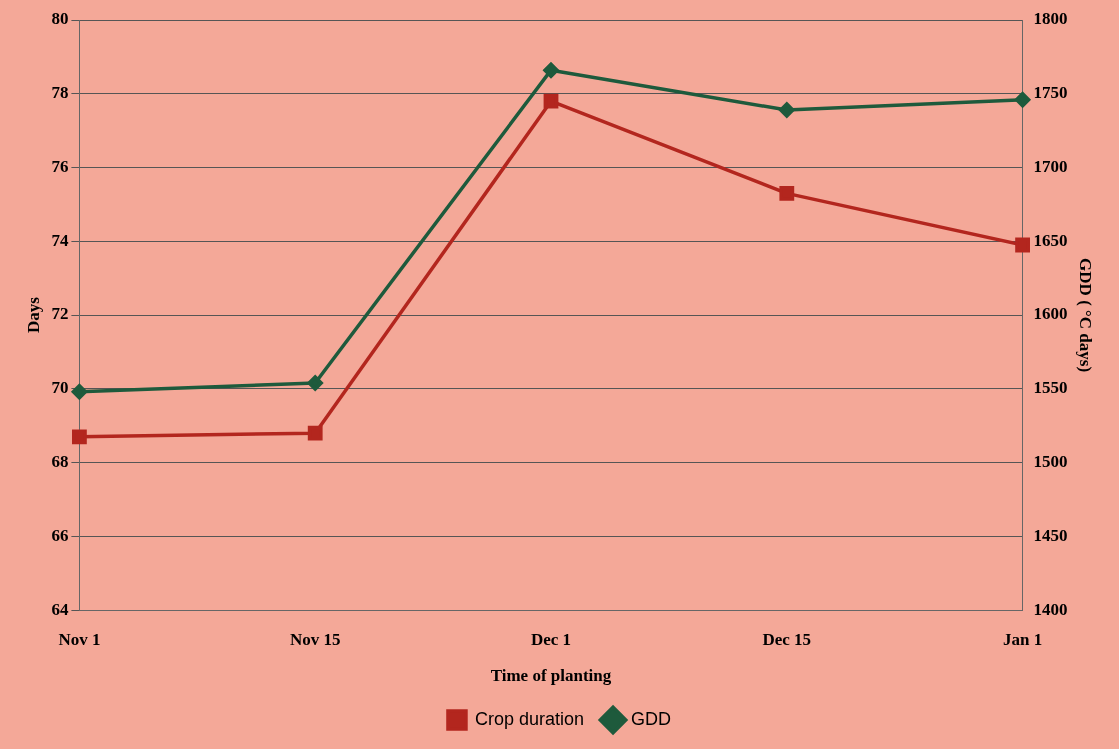  I want to click on y2-tick-label: 1650, so click(1050, 240).